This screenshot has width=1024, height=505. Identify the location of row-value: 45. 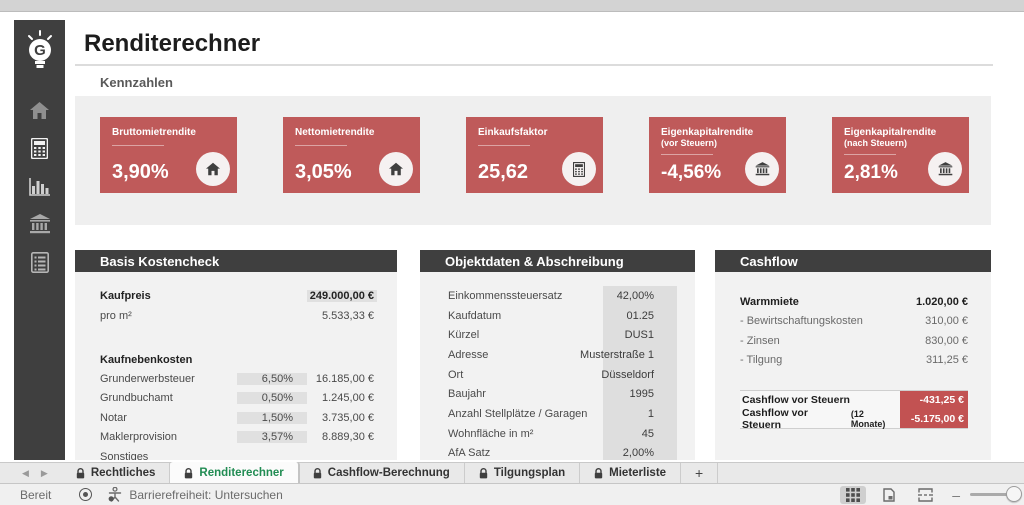
(647, 433).